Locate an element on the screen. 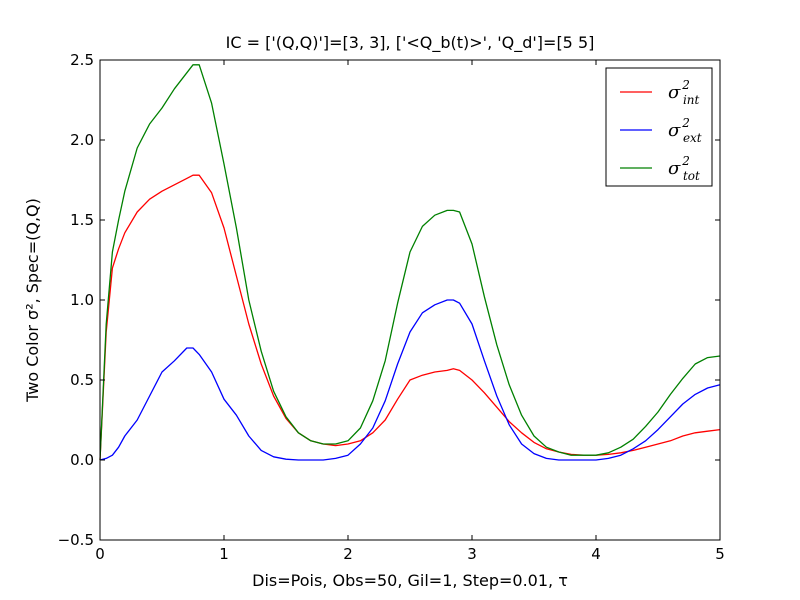  x-tick-label: 4 is located at coordinates (596, 554).